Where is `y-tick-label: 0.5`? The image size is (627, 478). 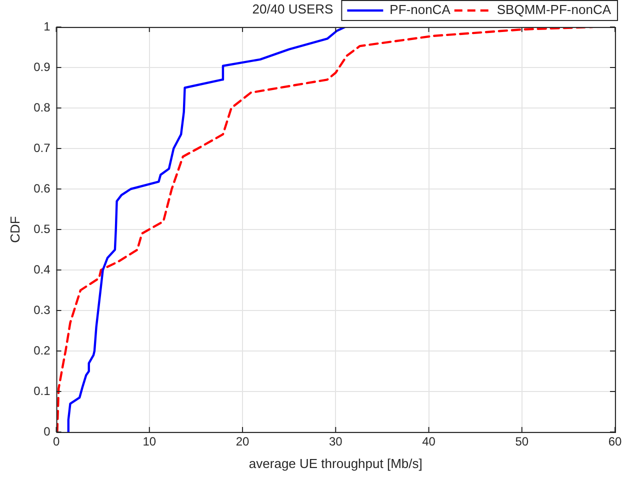 y-tick-label: 0.5 is located at coordinates (42, 229).